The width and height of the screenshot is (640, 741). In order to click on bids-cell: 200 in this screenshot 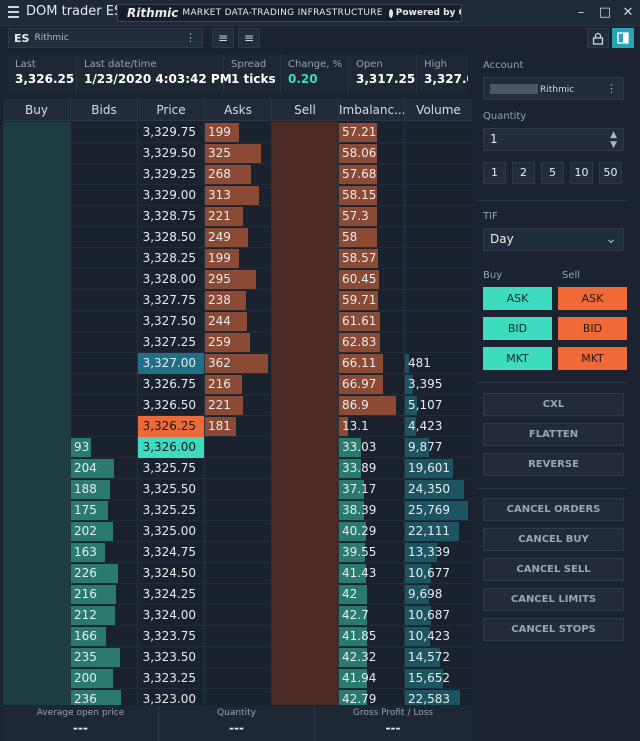, I will do `click(104, 678)`.